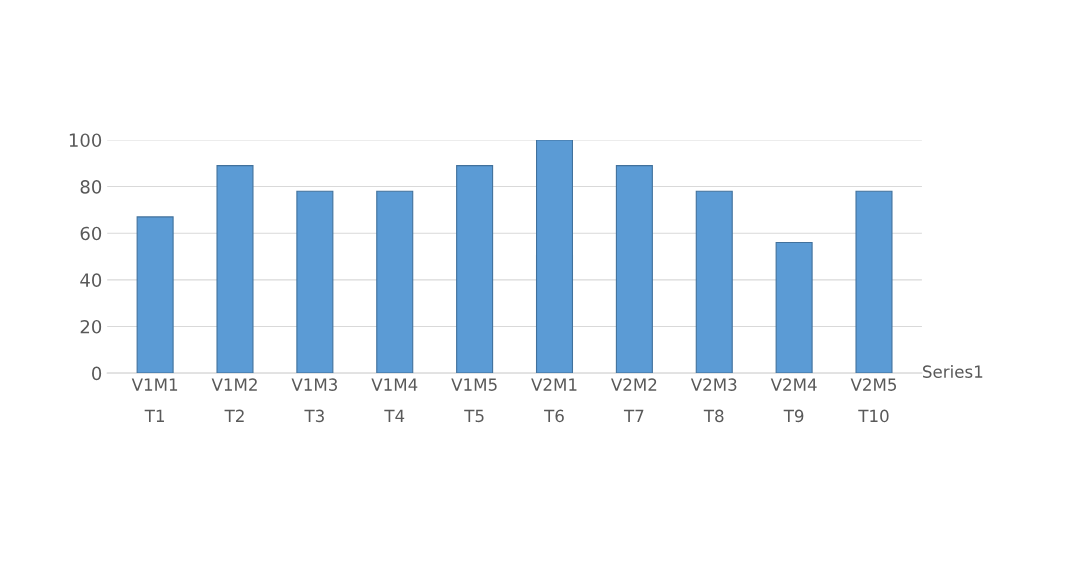 The image size is (1072, 583). I want to click on y-tick-label: 0, so click(97, 373).